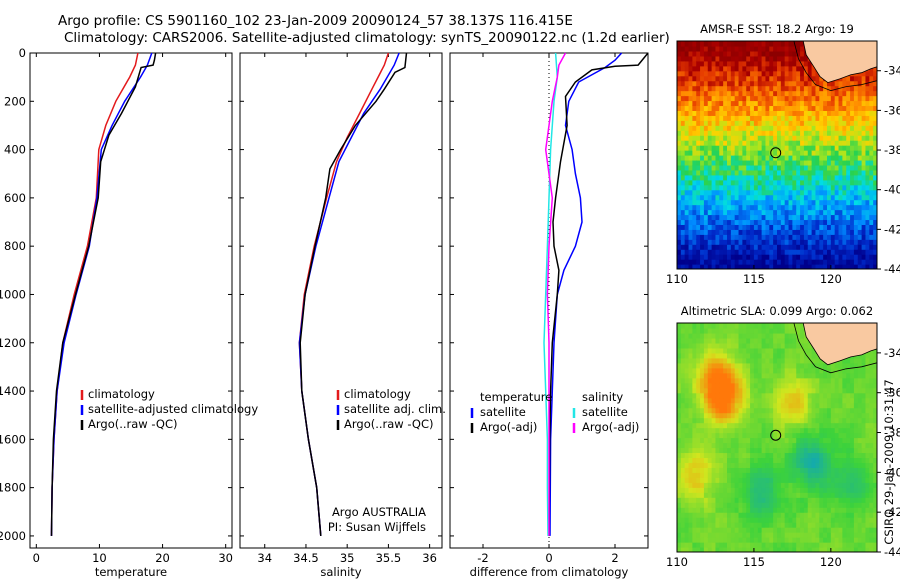 The height and width of the screenshot is (580, 900). What do you see at coordinates (131, 572) in the screenshot?
I see `x-axis-label: temperature` at bounding box center [131, 572].